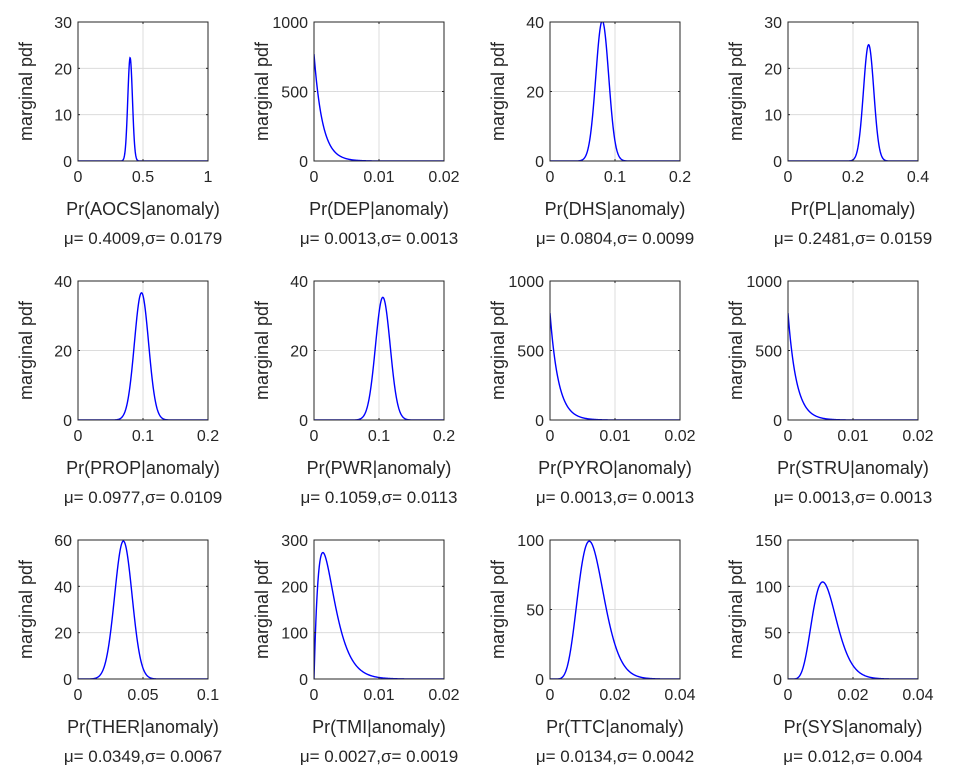 The width and height of the screenshot is (970, 779). I want to click on x-axis-label: Pr(PL|anomaly), so click(853, 209).